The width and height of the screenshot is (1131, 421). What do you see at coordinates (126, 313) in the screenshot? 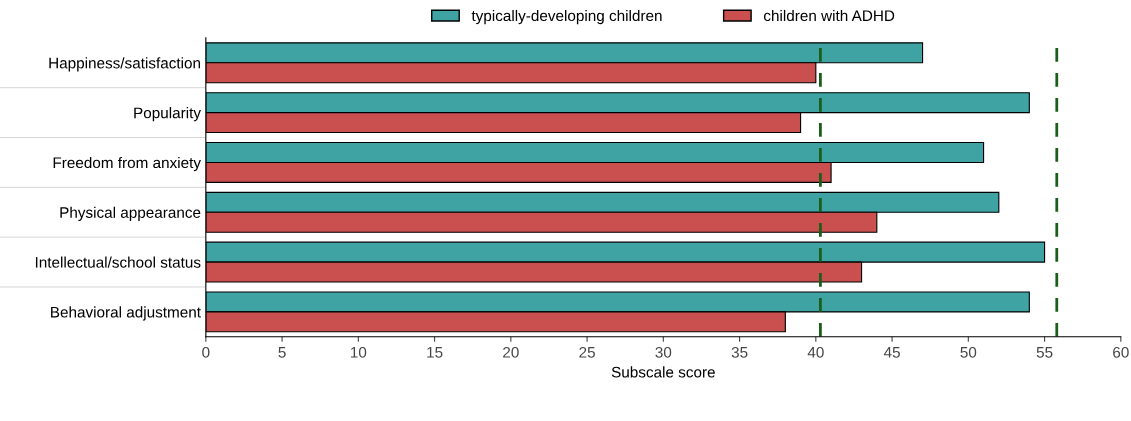
I see `y-tick-label: Behavioral adjustment` at bounding box center [126, 313].